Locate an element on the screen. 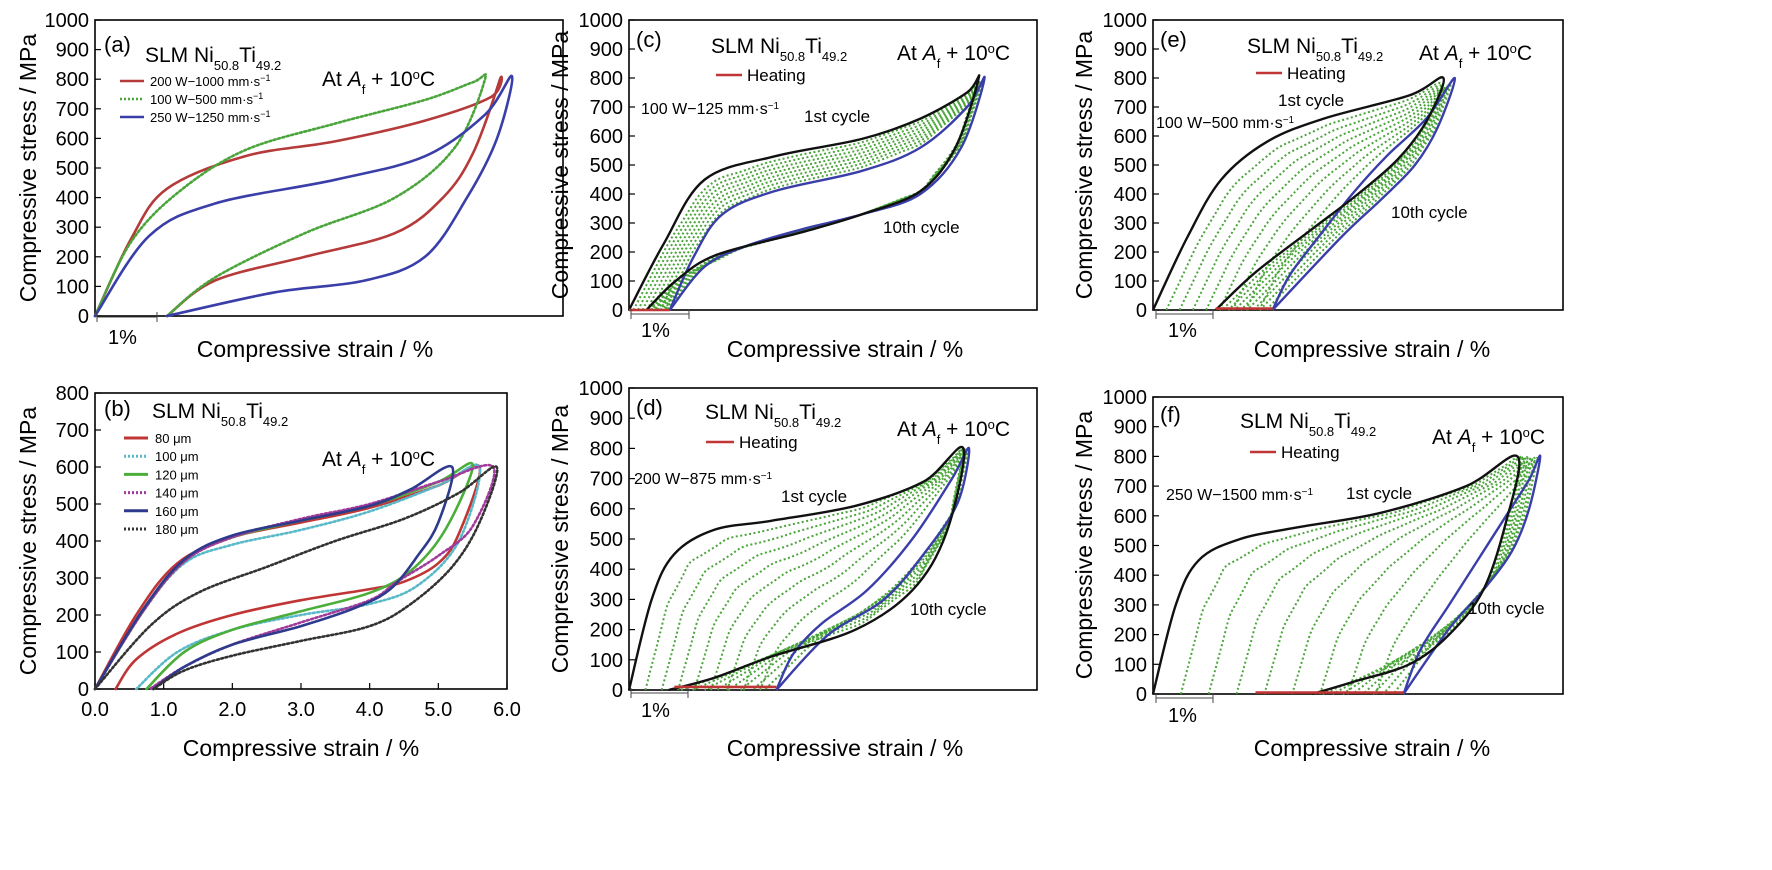  panel-c-heating-label: Heating is located at coordinates (776, 75).